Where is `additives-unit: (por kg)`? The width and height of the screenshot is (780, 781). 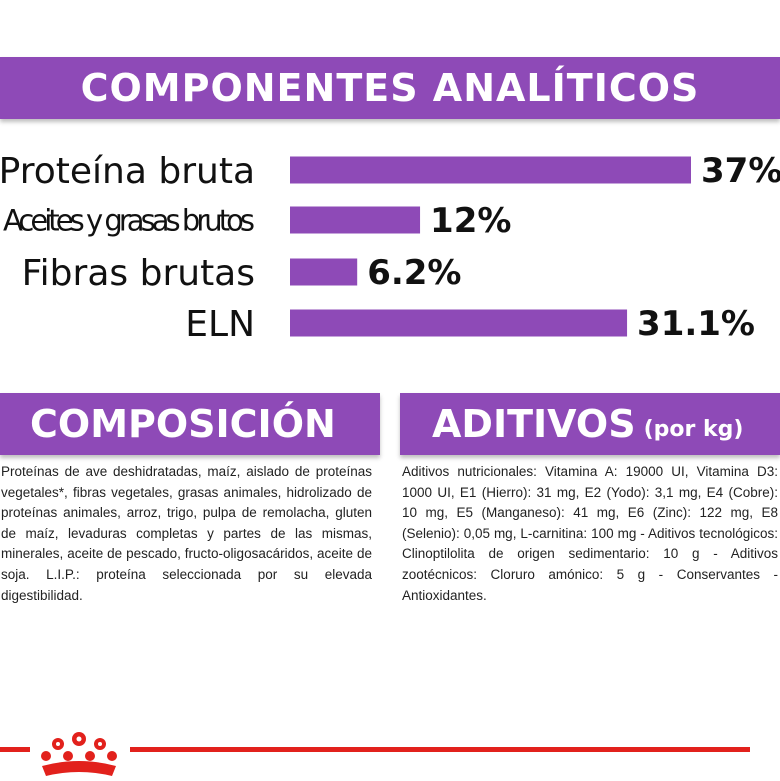 additives-unit: (por kg) is located at coordinates (693, 429).